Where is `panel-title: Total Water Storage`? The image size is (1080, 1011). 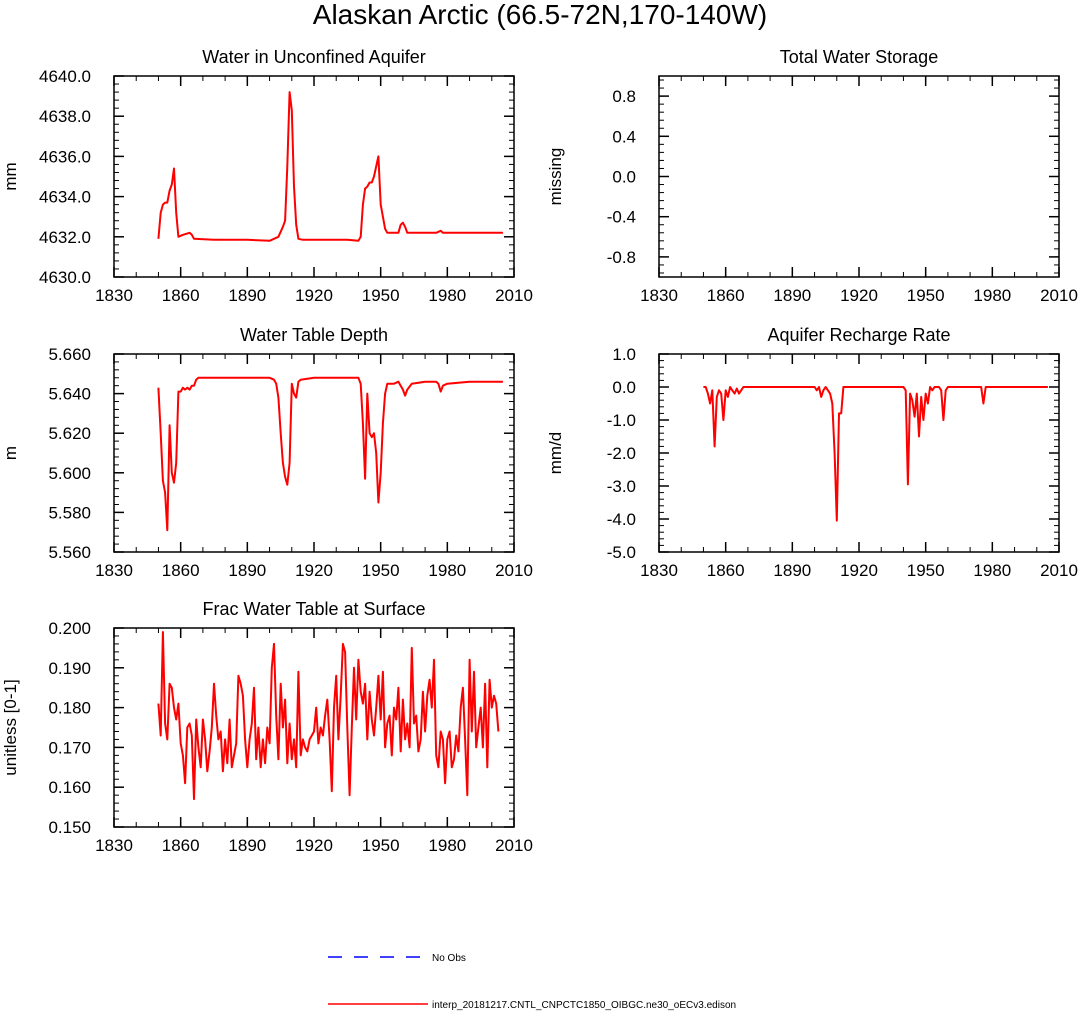
panel-title: Total Water Storage is located at coordinates (859, 57).